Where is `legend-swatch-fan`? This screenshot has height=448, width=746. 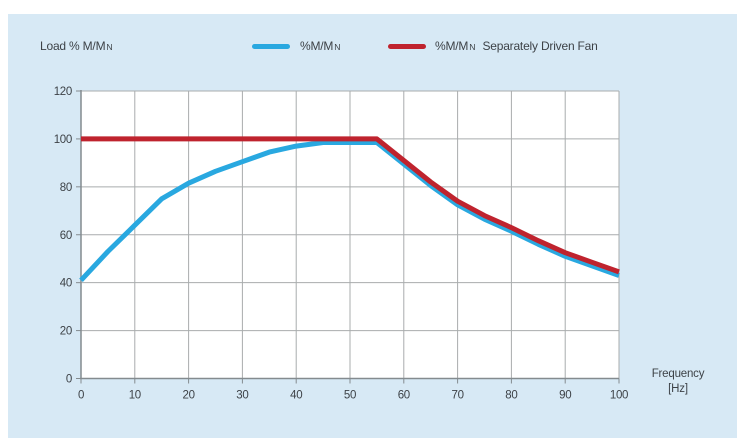
legend-swatch-fan is located at coordinates (407, 46).